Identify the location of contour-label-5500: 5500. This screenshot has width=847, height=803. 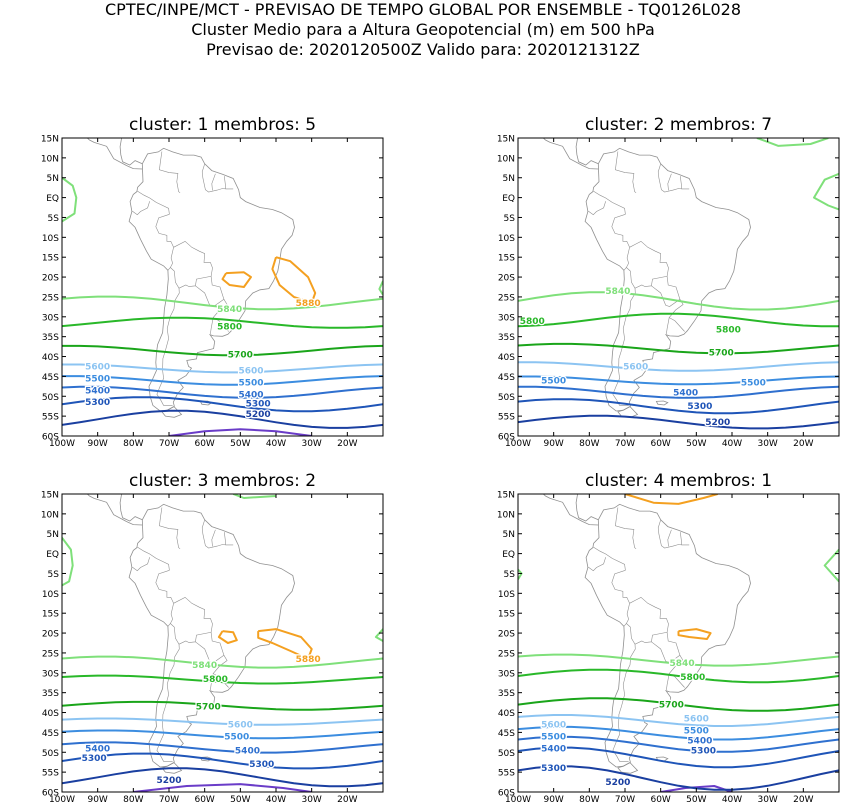
(553, 737).